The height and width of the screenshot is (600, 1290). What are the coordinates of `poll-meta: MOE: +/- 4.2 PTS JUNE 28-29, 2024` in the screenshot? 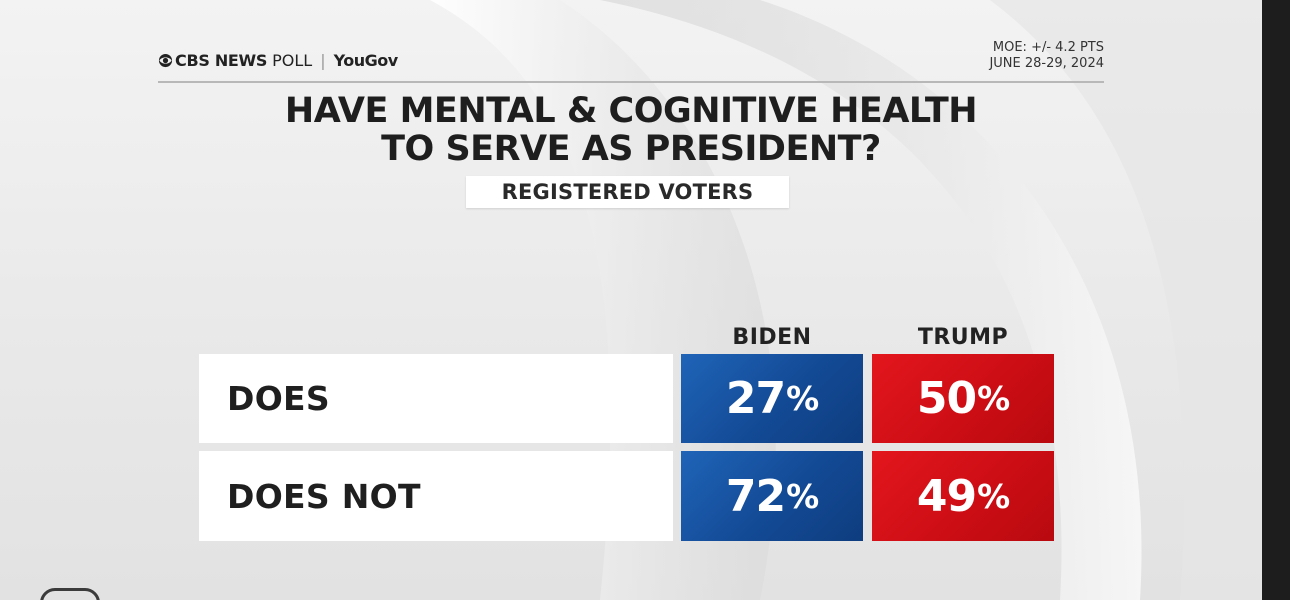 It's located at (1046, 56).